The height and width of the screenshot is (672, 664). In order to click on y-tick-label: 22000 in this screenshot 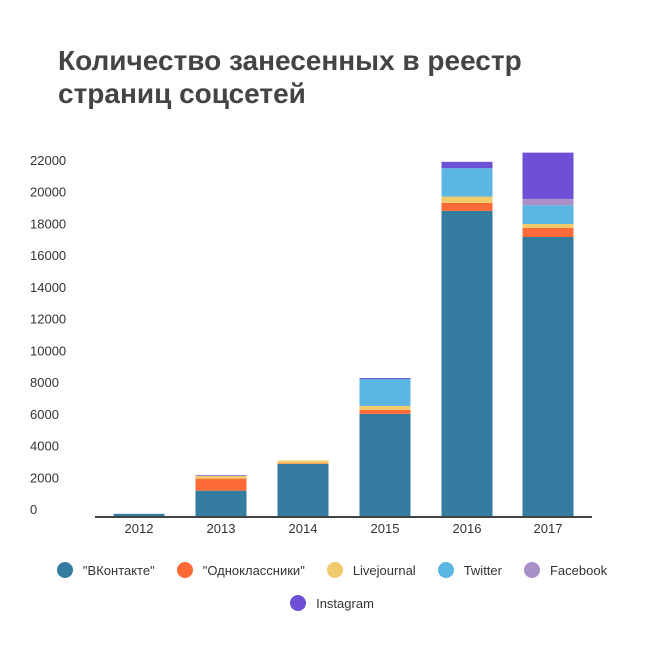, I will do `click(48, 160)`.